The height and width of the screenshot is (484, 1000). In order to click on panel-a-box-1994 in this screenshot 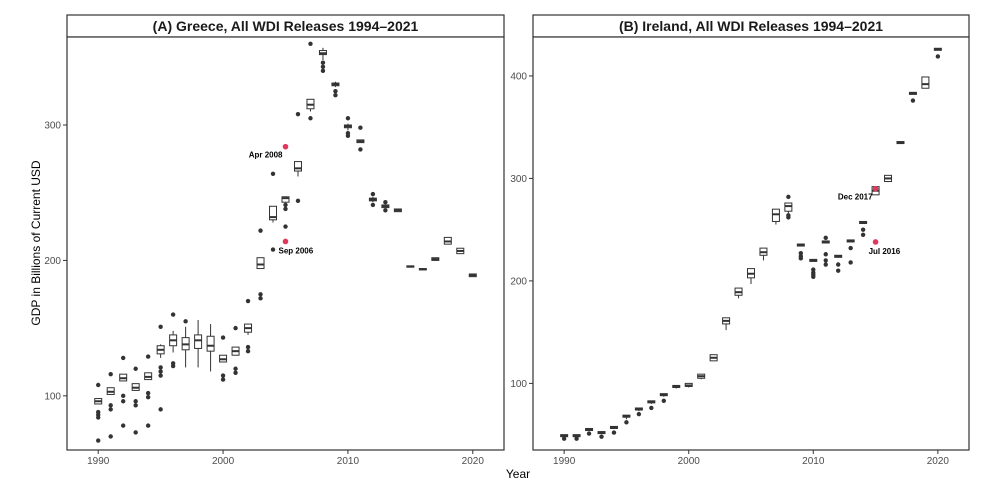, I will do `click(148, 391)`.